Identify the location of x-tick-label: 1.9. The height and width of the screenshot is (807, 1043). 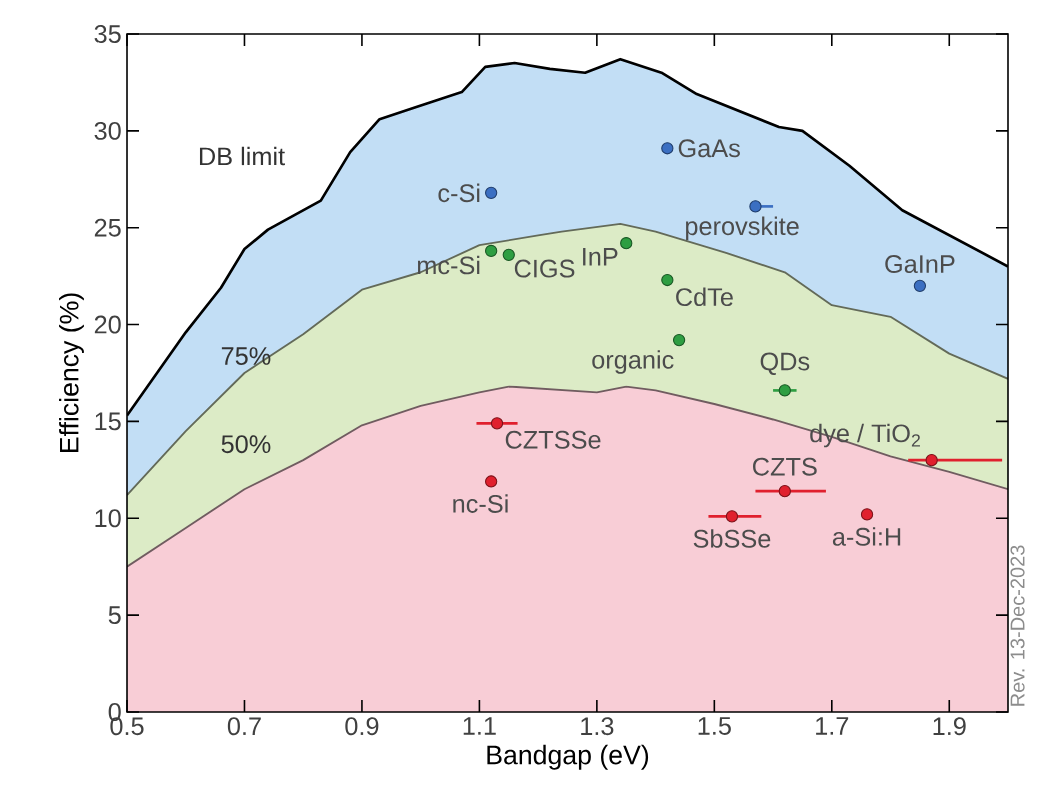
(949, 726).